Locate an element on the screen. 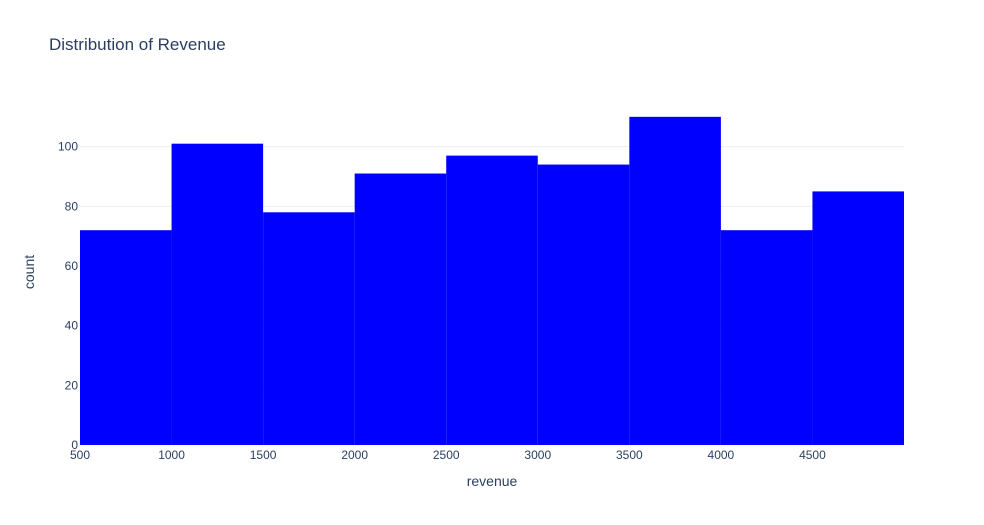 Image resolution: width=984 pixels, height=525 pixels. x-tick-label: 4500 is located at coordinates (812, 455).